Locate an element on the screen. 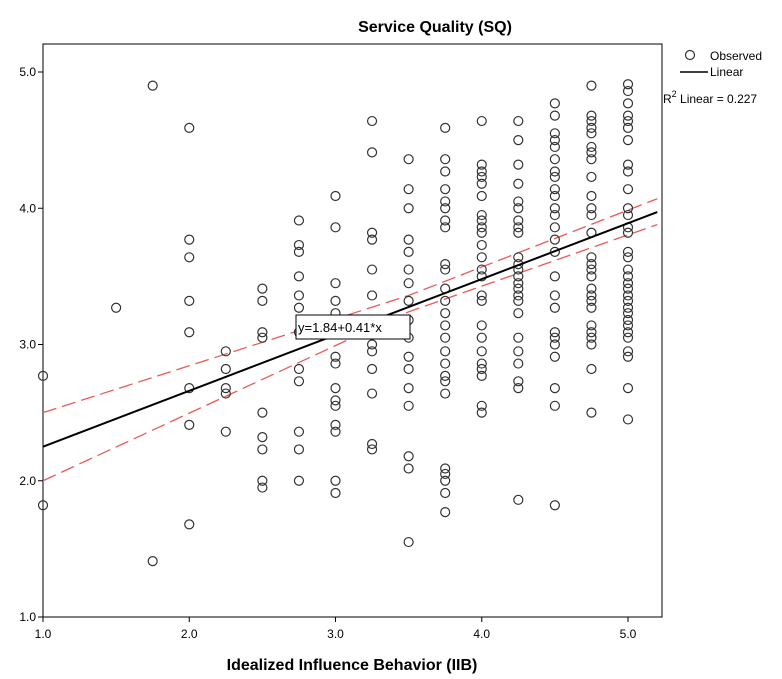 Image resolution: width=782 pixels, height=679 pixels. y-tick-label: 1.0 is located at coordinates (27, 617).